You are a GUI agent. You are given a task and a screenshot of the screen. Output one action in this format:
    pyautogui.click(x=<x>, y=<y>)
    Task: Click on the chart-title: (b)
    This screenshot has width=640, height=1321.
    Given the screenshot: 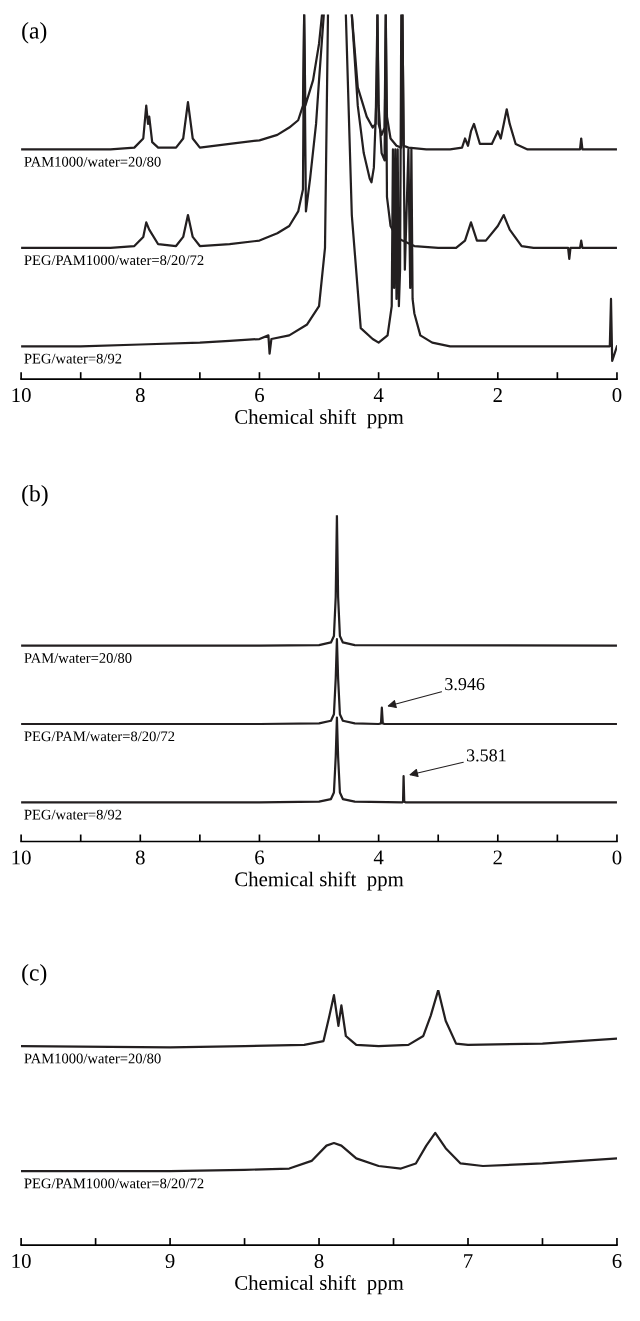 What is the action you would take?
    pyautogui.click(x=35, y=495)
    